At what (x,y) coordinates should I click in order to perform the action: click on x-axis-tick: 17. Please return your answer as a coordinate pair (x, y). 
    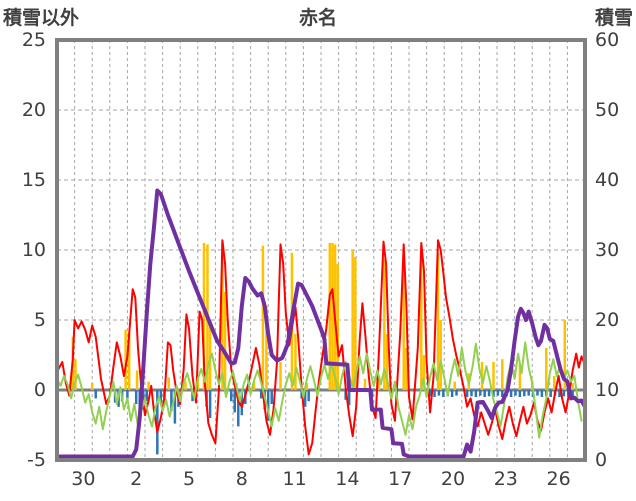
    Looking at the image, I should click on (400, 479).